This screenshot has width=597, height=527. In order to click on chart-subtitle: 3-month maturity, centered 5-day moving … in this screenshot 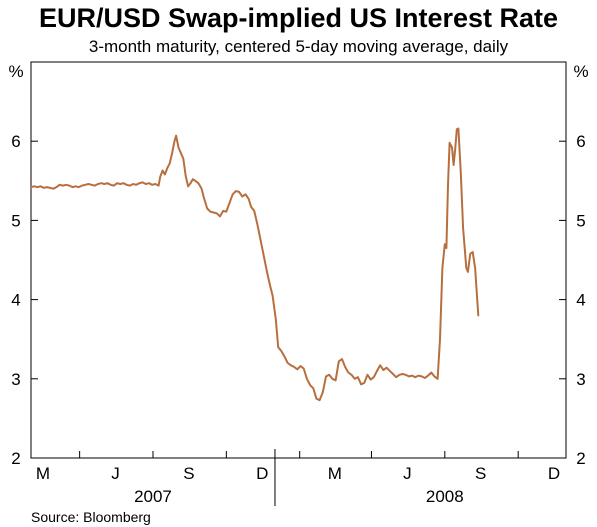, I will do `click(298, 46)`.